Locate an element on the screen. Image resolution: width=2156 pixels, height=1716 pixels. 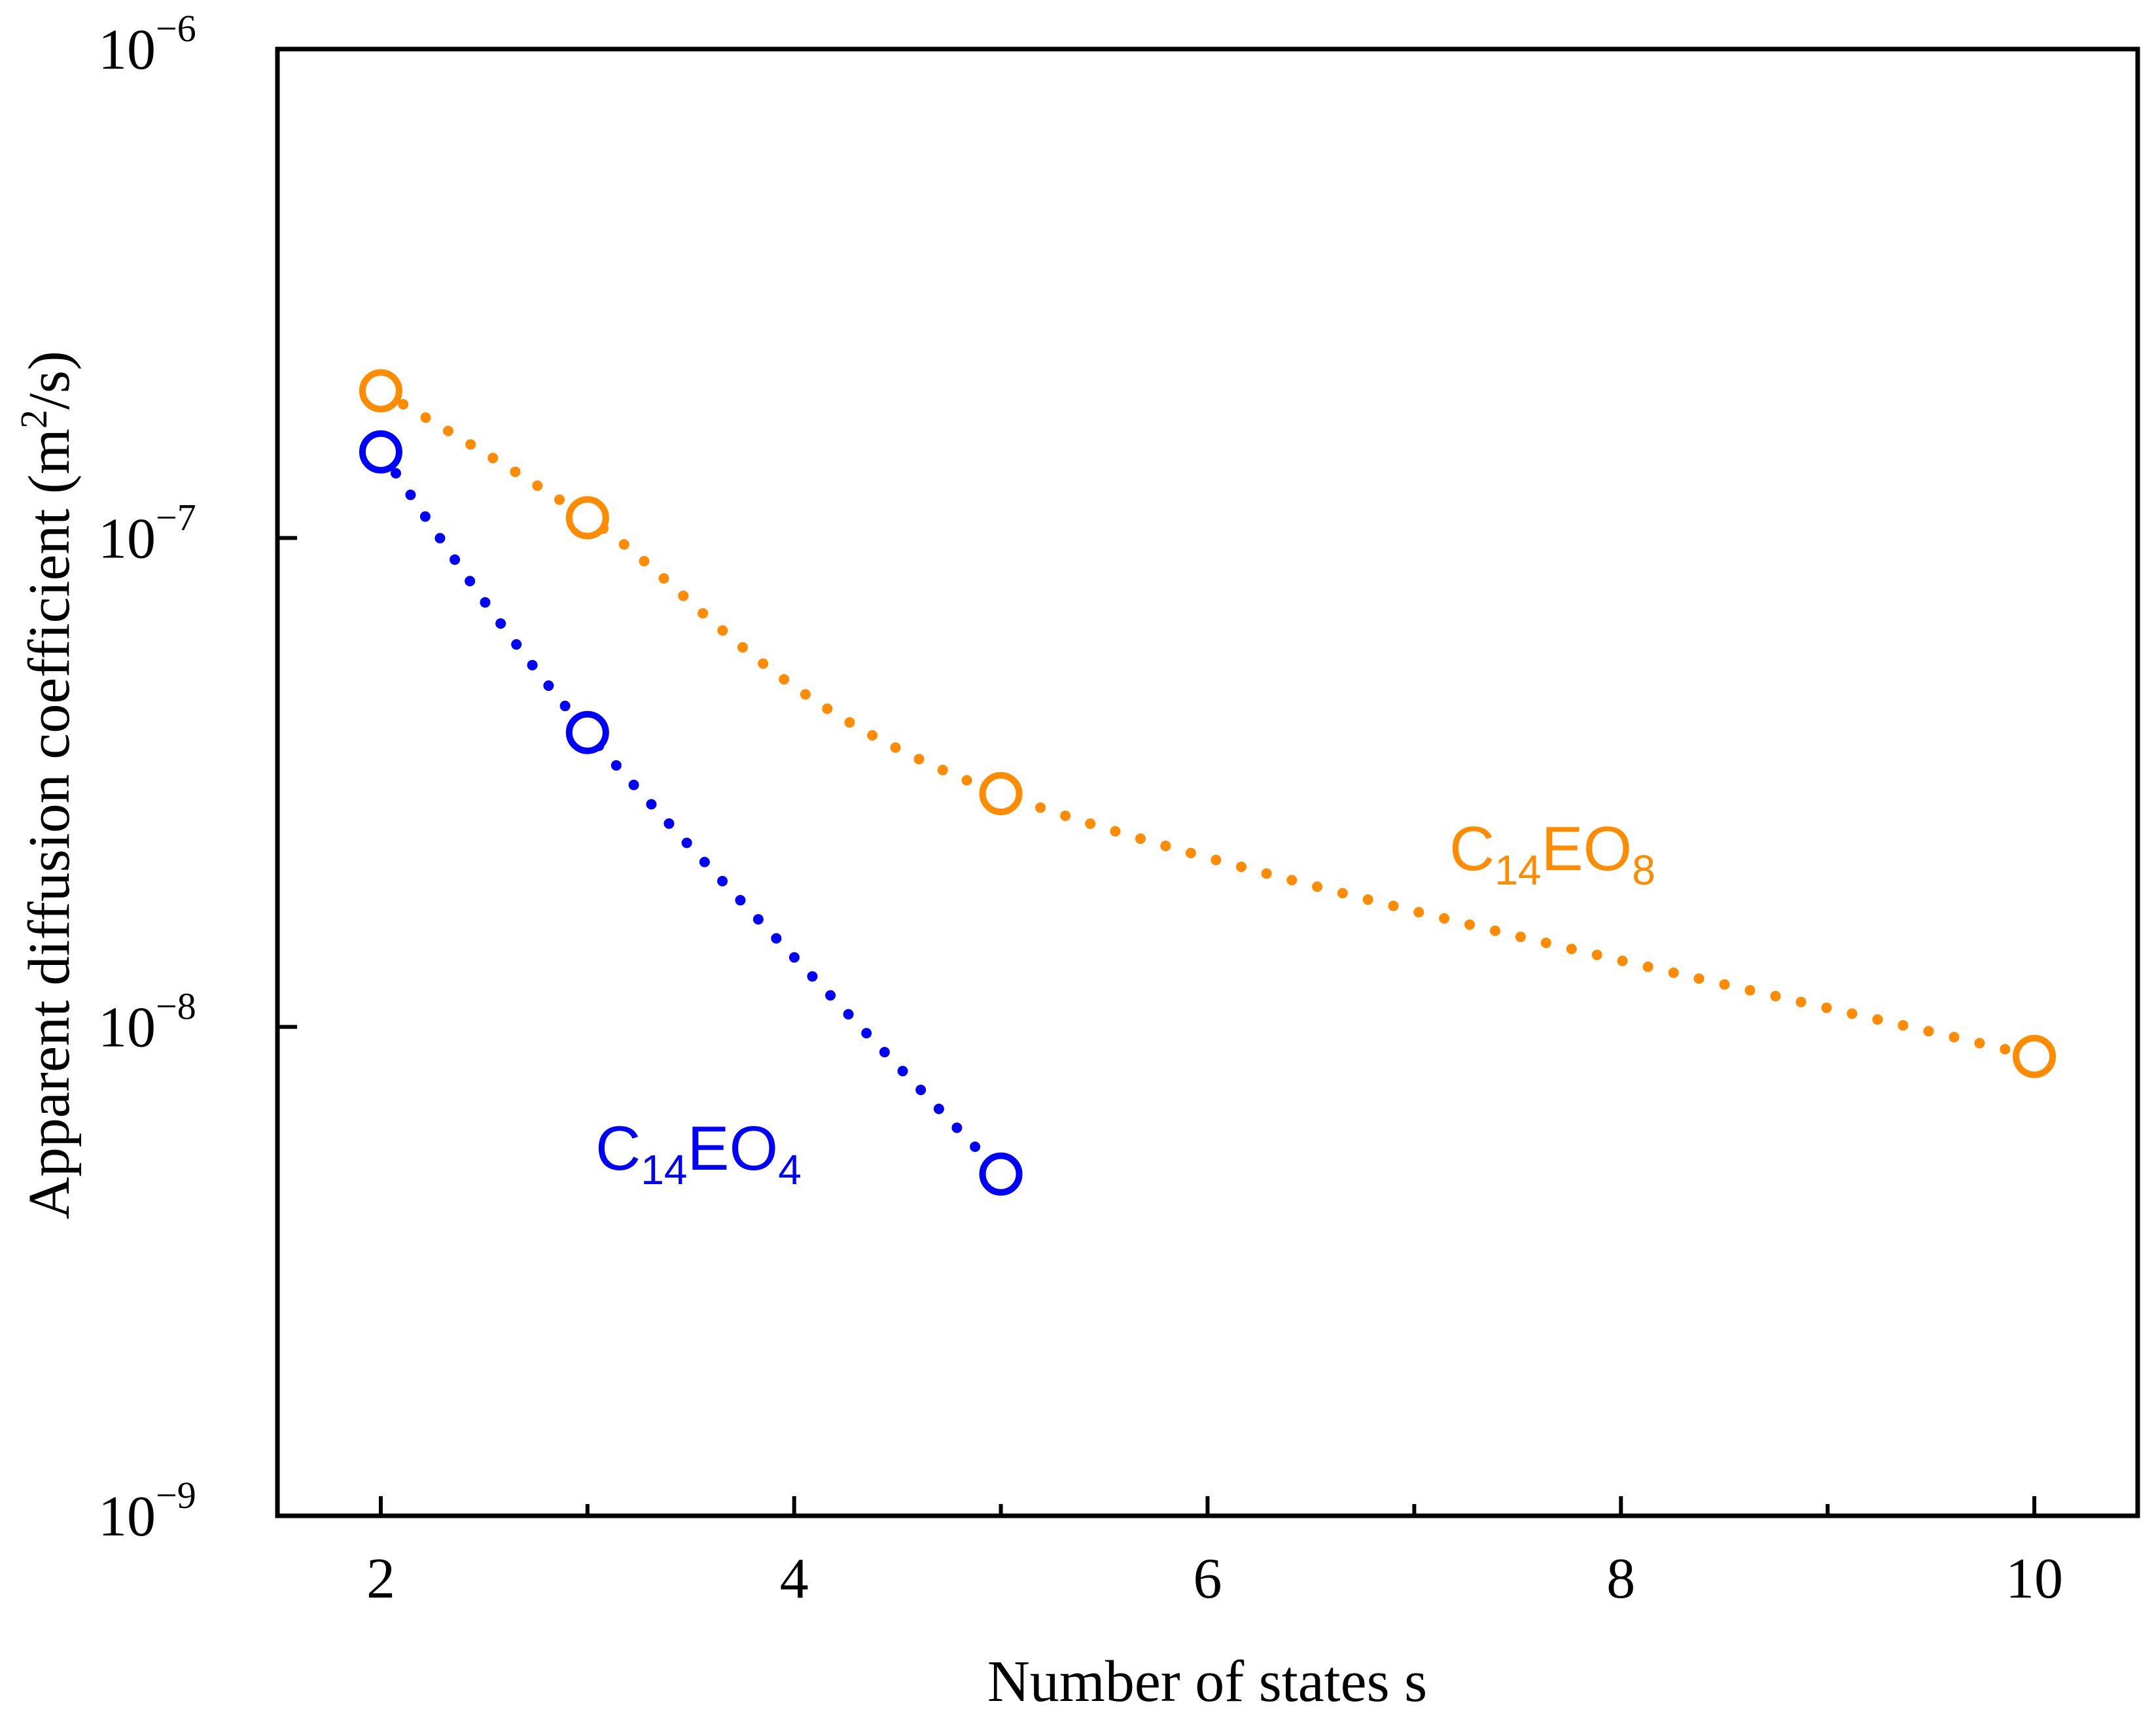
series-label-c14eo4: C14EO4 is located at coordinates (698, 1153).